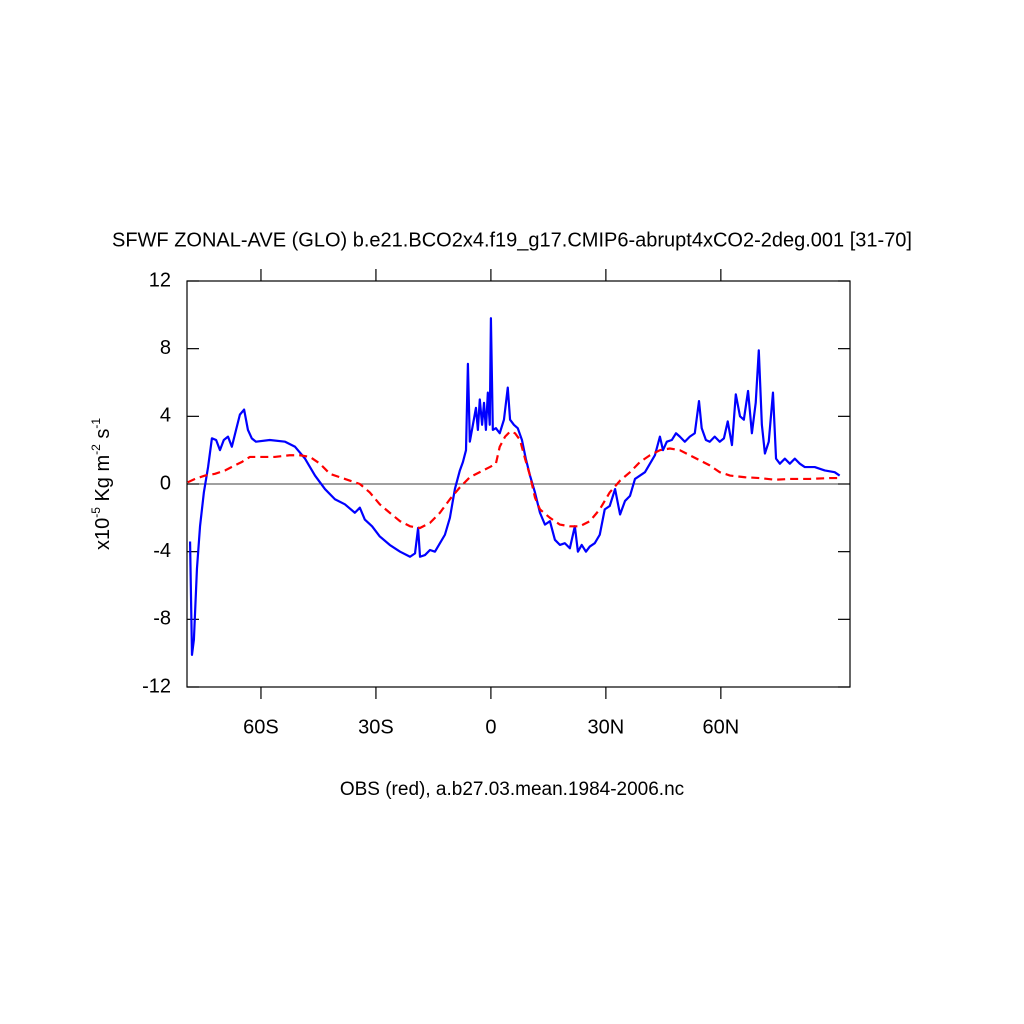 The height and width of the screenshot is (1024, 1024). I want to click on x-tick-label: 0, so click(490, 727).